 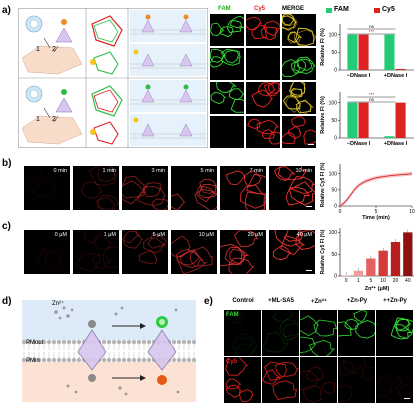 What do you see at coordinates (54, 49) in the screenshot?
I see `step-label-2-top: 2` at bounding box center [54, 49].